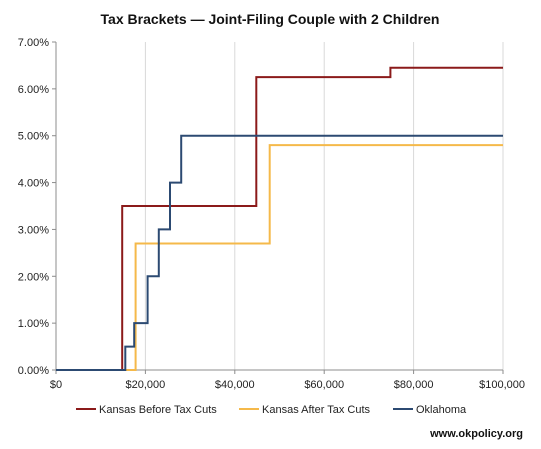  What do you see at coordinates (235, 385) in the screenshot?
I see `x-tick-label: $40,000` at bounding box center [235, 385].